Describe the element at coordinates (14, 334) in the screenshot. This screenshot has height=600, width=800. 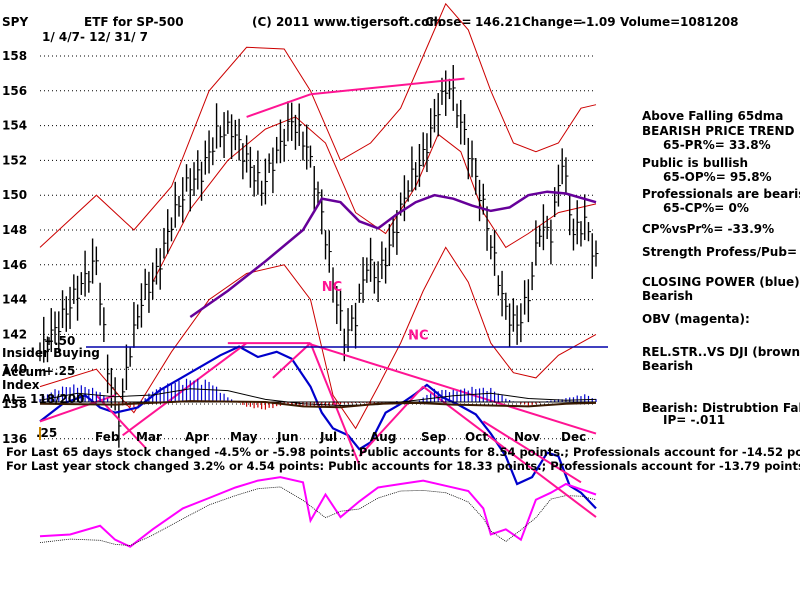
I see `price-tick-label: 142` at that location.